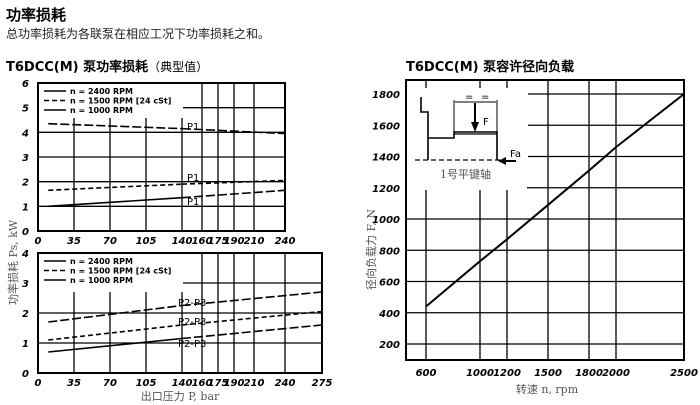 Image resolution: width=700 pixels, height=405 pixels. I want to click on left-x-axis-label: 出口压力 P, bar, so click(180, 396).